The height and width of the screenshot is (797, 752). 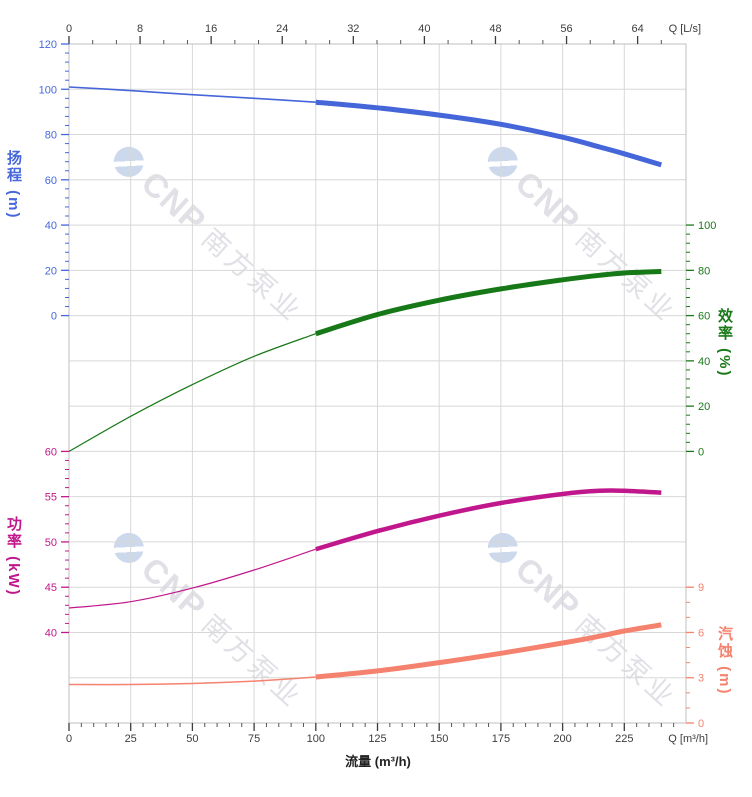 What do you see at coordinates (383, 33) in the screenshot?
I see `x-axis-top: 0 8 16 24 32 40 48 56 64 Q [L/s]` at bounding box center [383, 33].